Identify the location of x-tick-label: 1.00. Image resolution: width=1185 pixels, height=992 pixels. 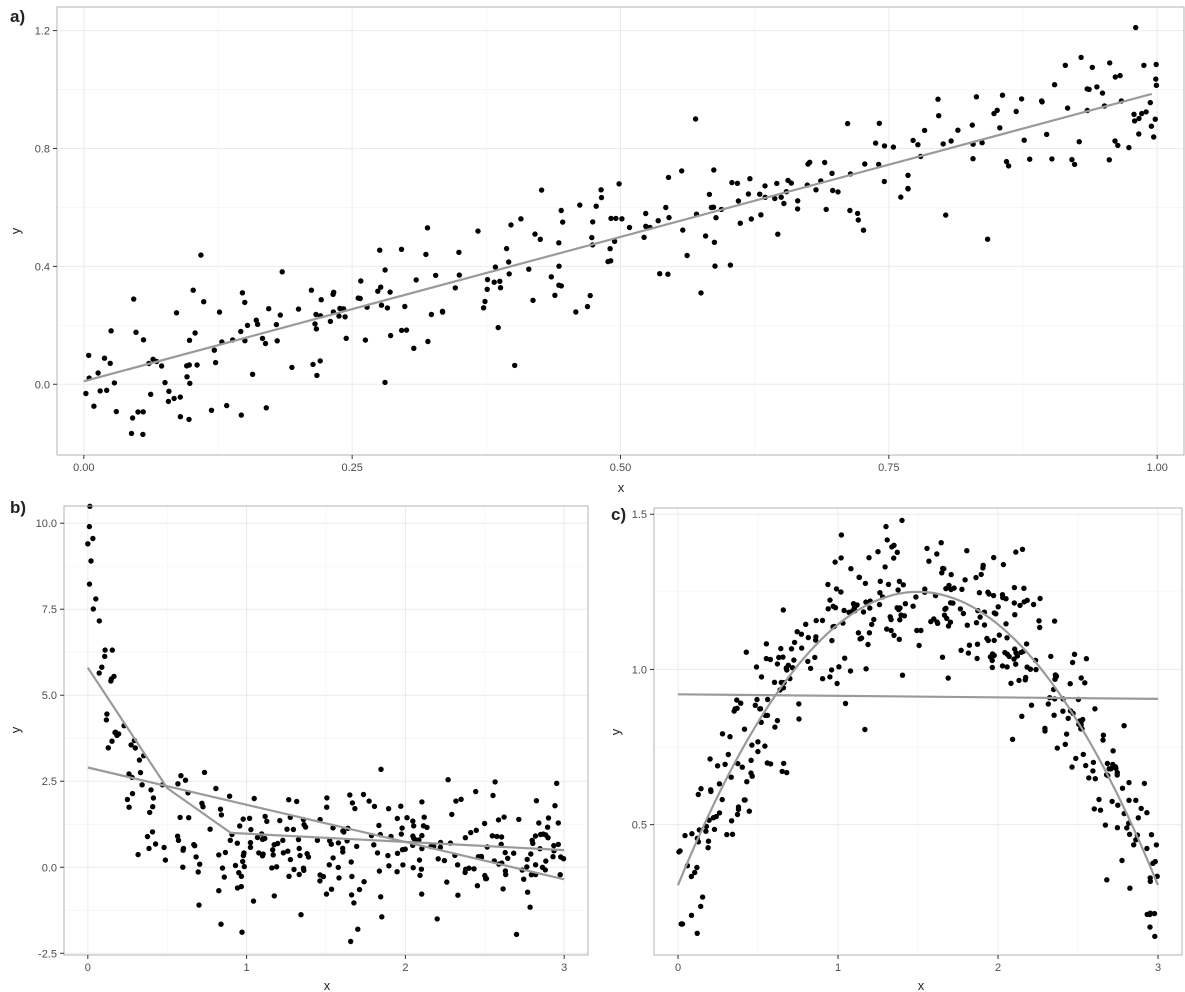
(1156, 468).